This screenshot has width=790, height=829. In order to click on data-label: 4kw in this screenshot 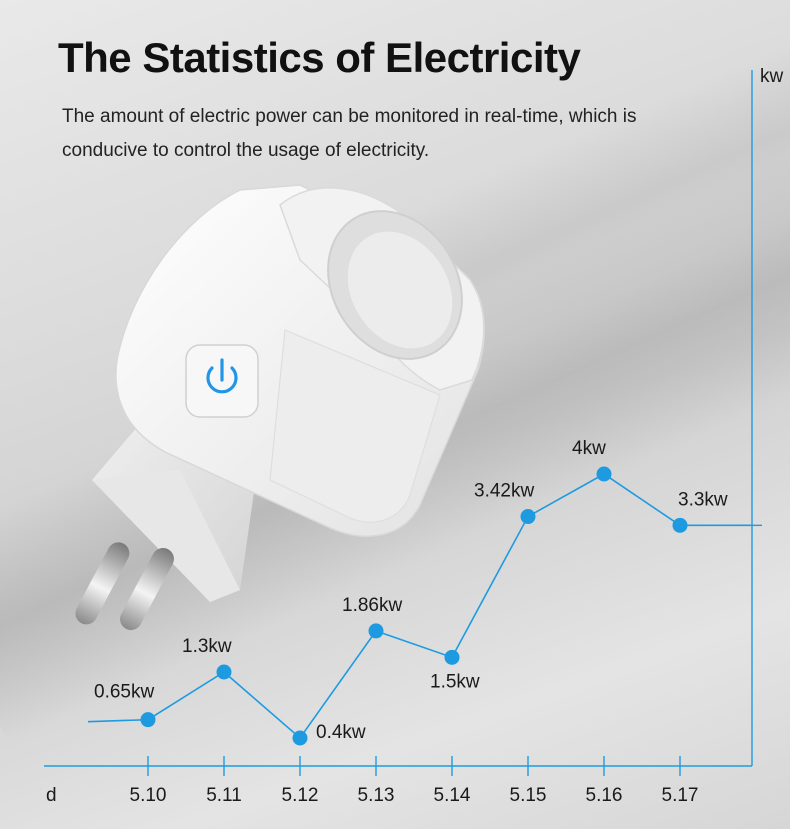, I will do `click(589, 448)`.